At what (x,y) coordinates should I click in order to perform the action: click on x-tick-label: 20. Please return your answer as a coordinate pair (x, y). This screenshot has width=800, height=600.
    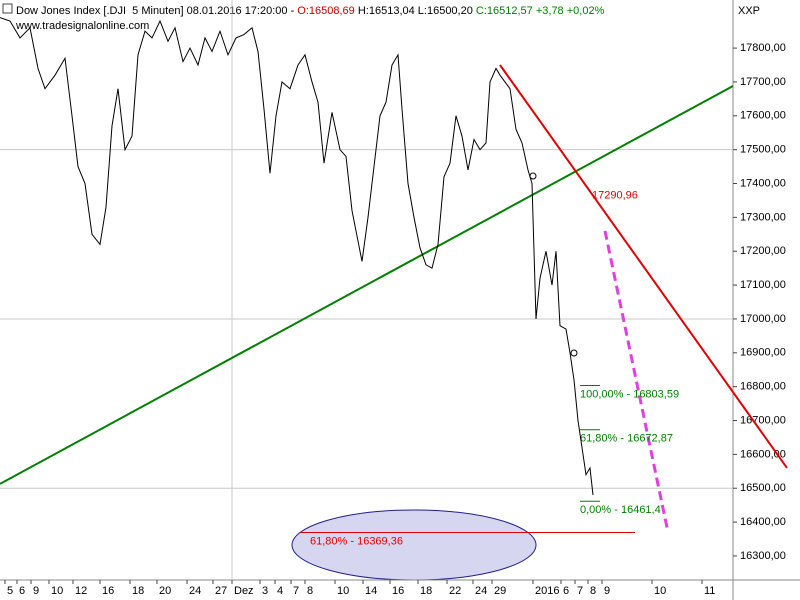
    Looking at the image, I should click on (165, 591).